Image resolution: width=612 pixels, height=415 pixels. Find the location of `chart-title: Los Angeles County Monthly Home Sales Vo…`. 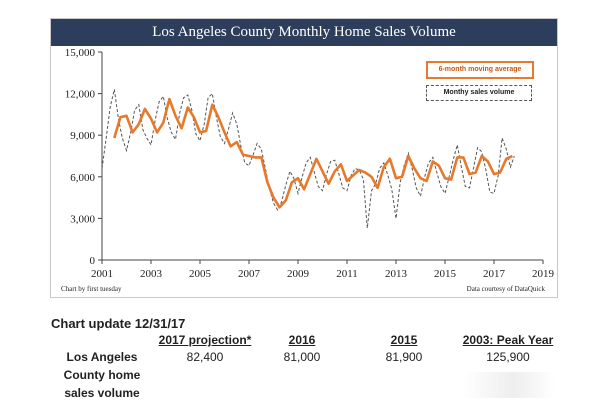

chart-title: Los Angeles County Monthly Home Sales Vo… is located at coordinates (304, 32).